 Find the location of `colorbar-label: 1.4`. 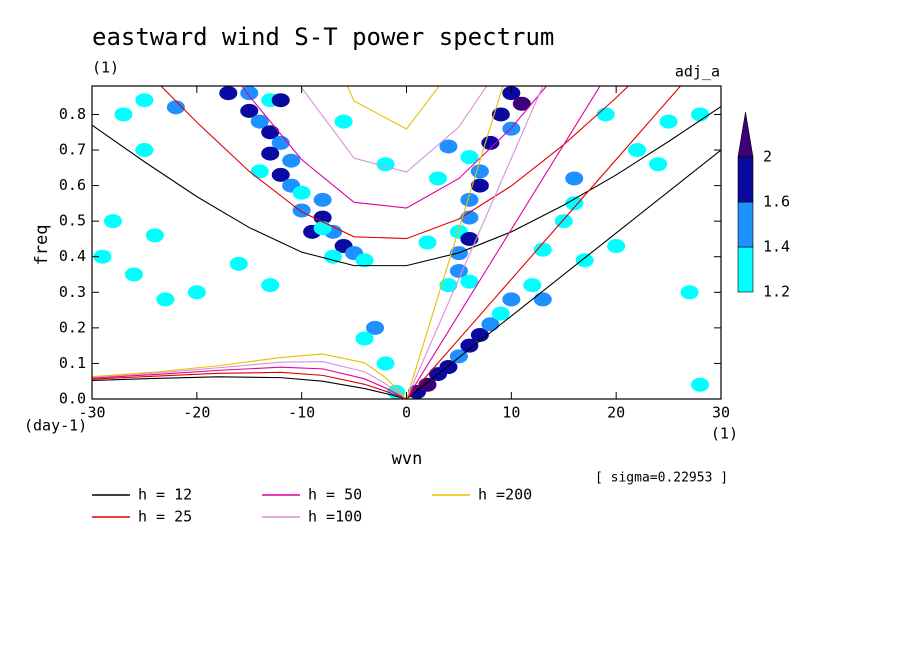

colorbar-label: 1.4 is located at coordinates (776, 247).